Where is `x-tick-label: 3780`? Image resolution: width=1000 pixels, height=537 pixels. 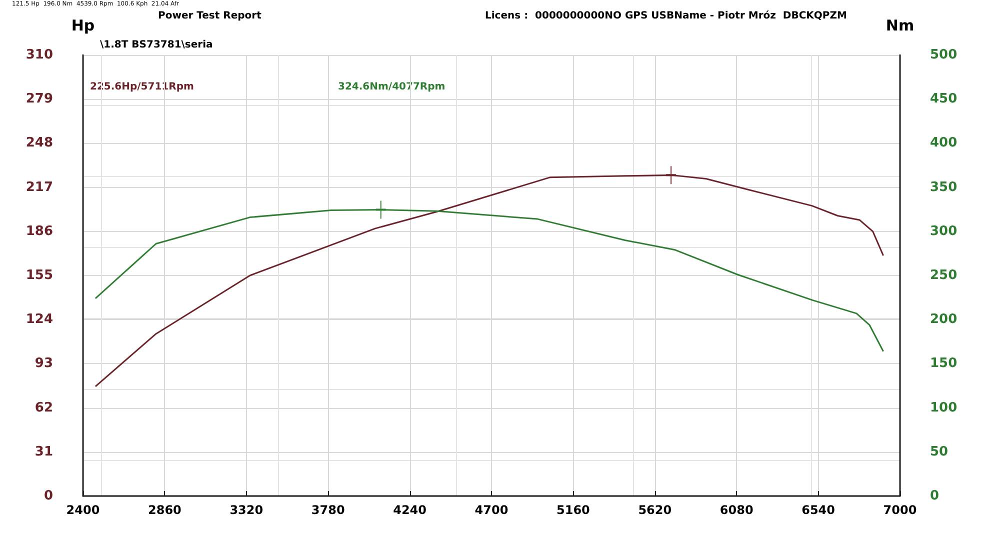 x-tick-label: 3780 is located at coordinates (328, 510).